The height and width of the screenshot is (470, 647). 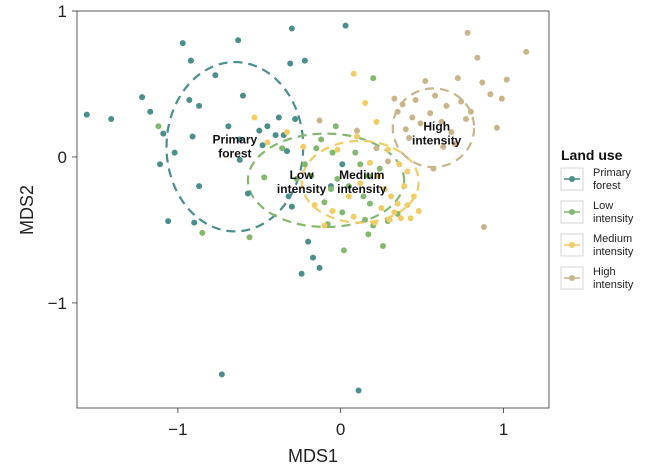 I want to click on x-tick-label: 1, so click(x=503, y=429).